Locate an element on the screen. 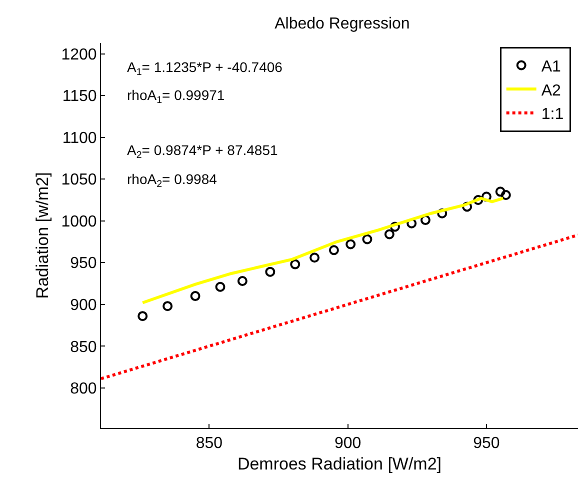  legend-label: 1:1 is located at coordinates (552, 115).